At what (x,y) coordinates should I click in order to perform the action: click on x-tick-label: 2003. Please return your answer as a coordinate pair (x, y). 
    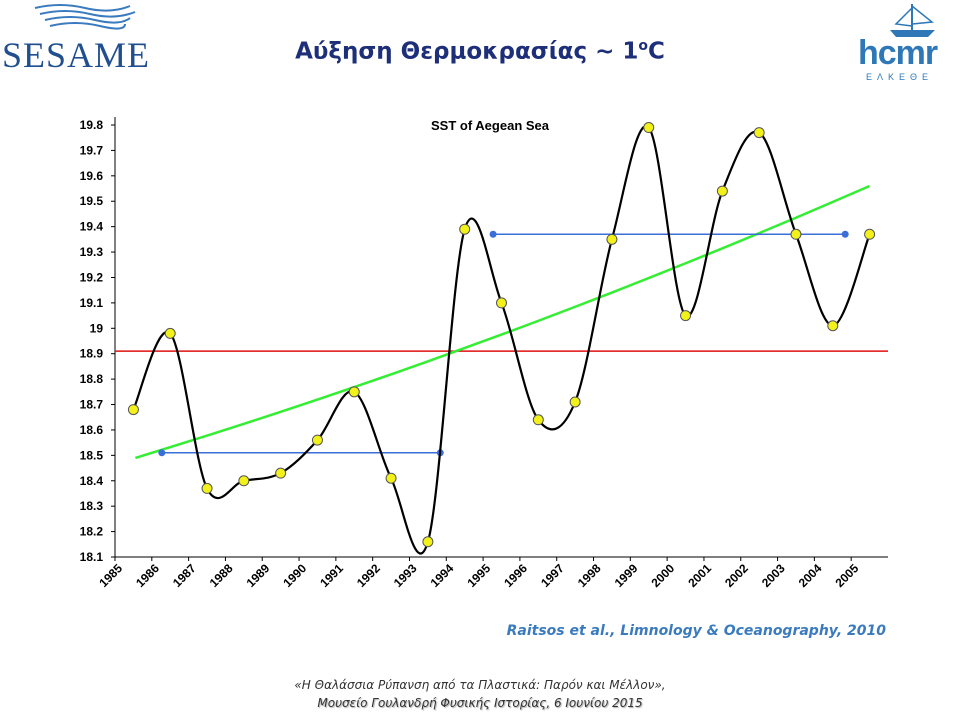
    Looking at the image, I should click on (773, 575).